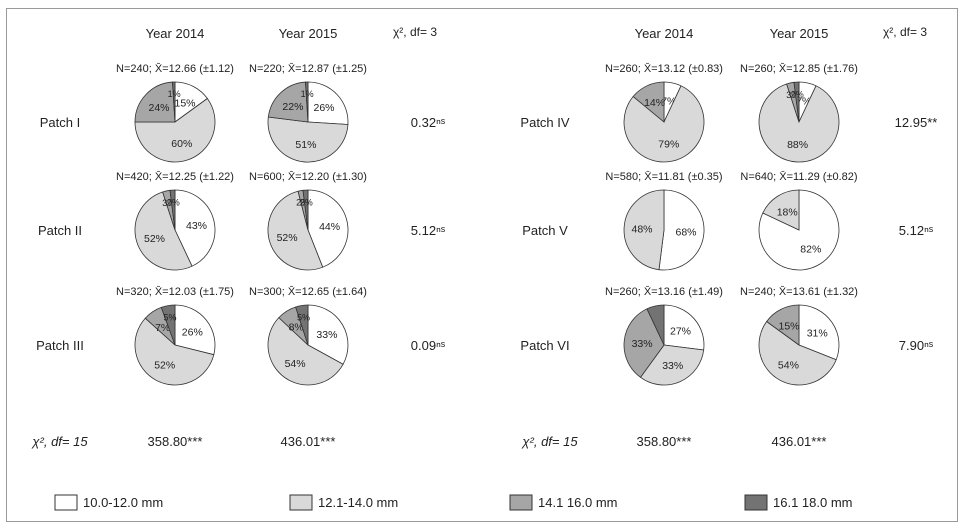 The height and width of the screenshot is (529, 965). Describe the element at coordinates (175, 33) in the screenshot. I see `header-left-year-2014: Year 2014` at that location.